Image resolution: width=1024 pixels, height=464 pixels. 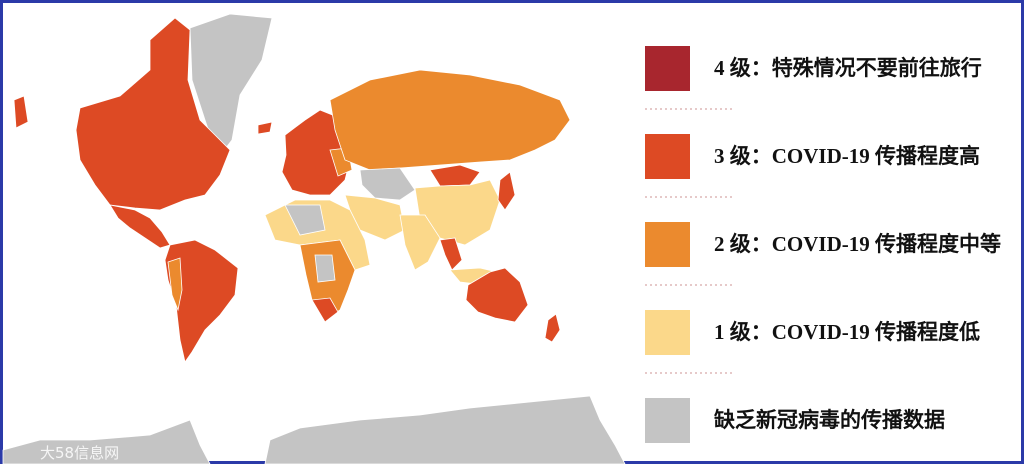 I want to click on south-america-west, so click(x=175, y=284).